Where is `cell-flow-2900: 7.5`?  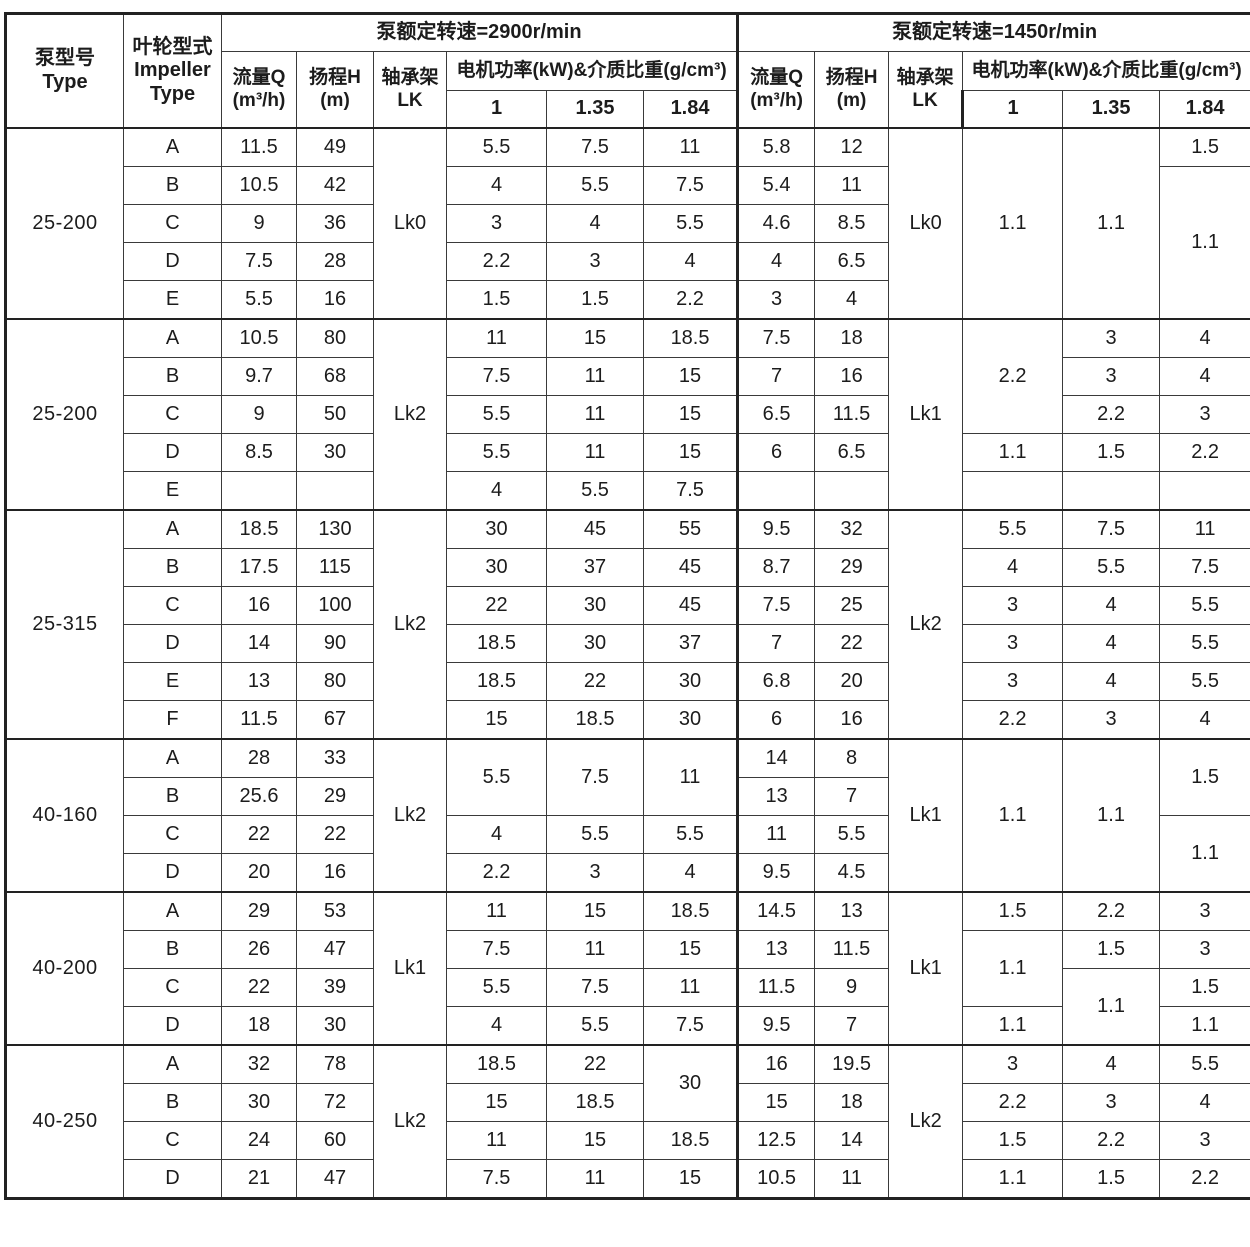
cell-flow-2900: 7.5 is located at coordinates (259, 261).